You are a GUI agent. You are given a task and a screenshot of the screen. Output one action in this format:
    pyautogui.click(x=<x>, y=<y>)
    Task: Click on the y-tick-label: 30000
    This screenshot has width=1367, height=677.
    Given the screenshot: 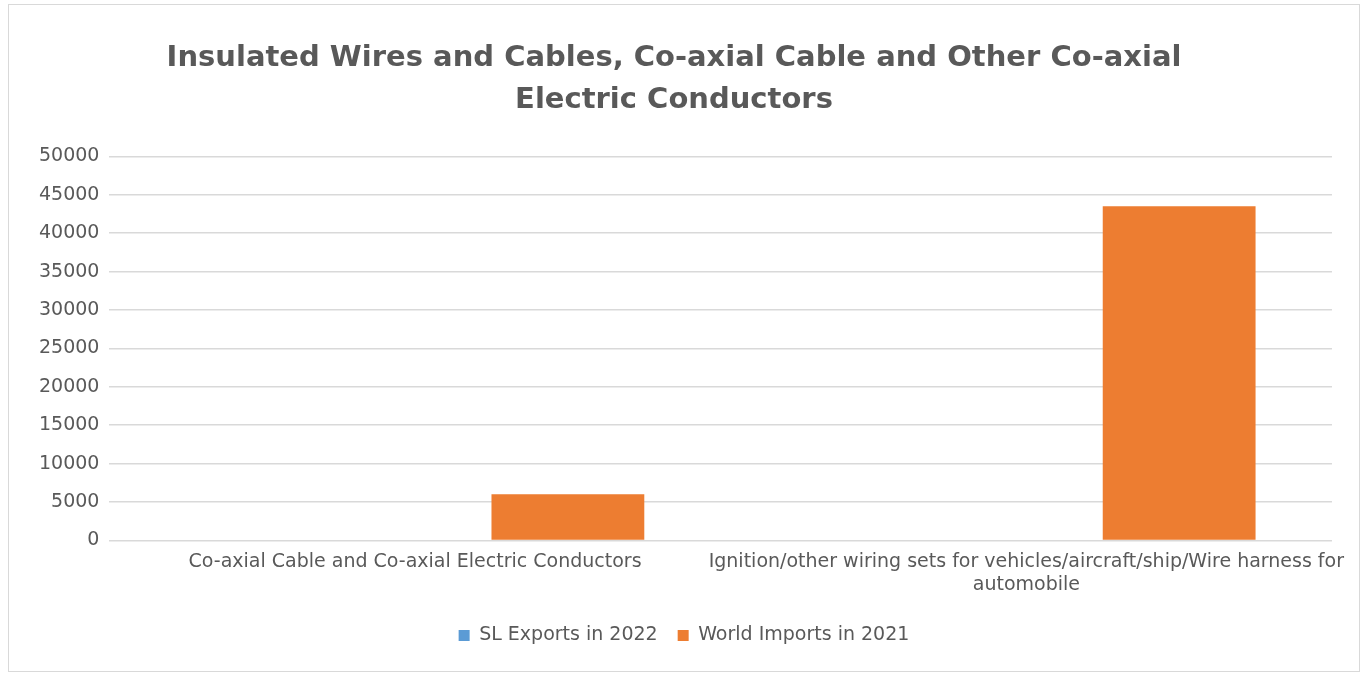 What is the action you would take?
    pyautogui.click(x=69, y=307)
    